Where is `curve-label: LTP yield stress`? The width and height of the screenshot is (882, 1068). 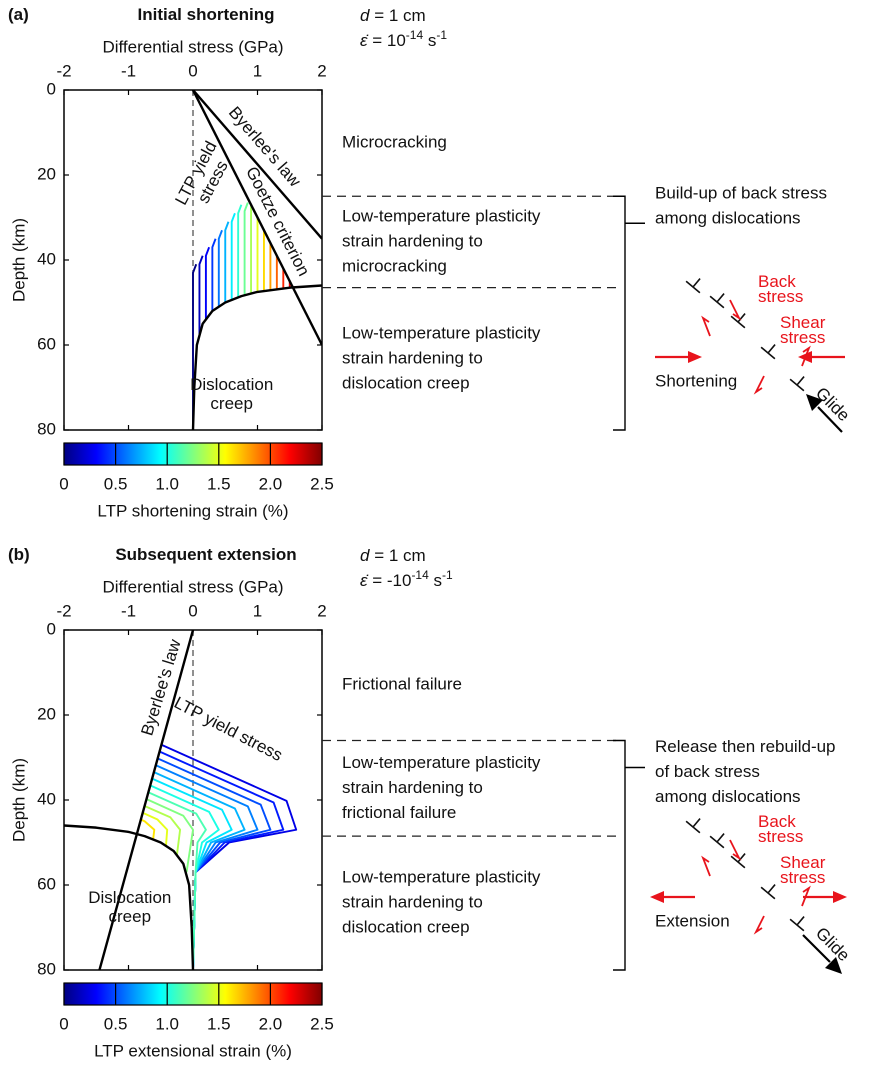
curve-label: LTP yield stress is located at coordinates (228, 729).